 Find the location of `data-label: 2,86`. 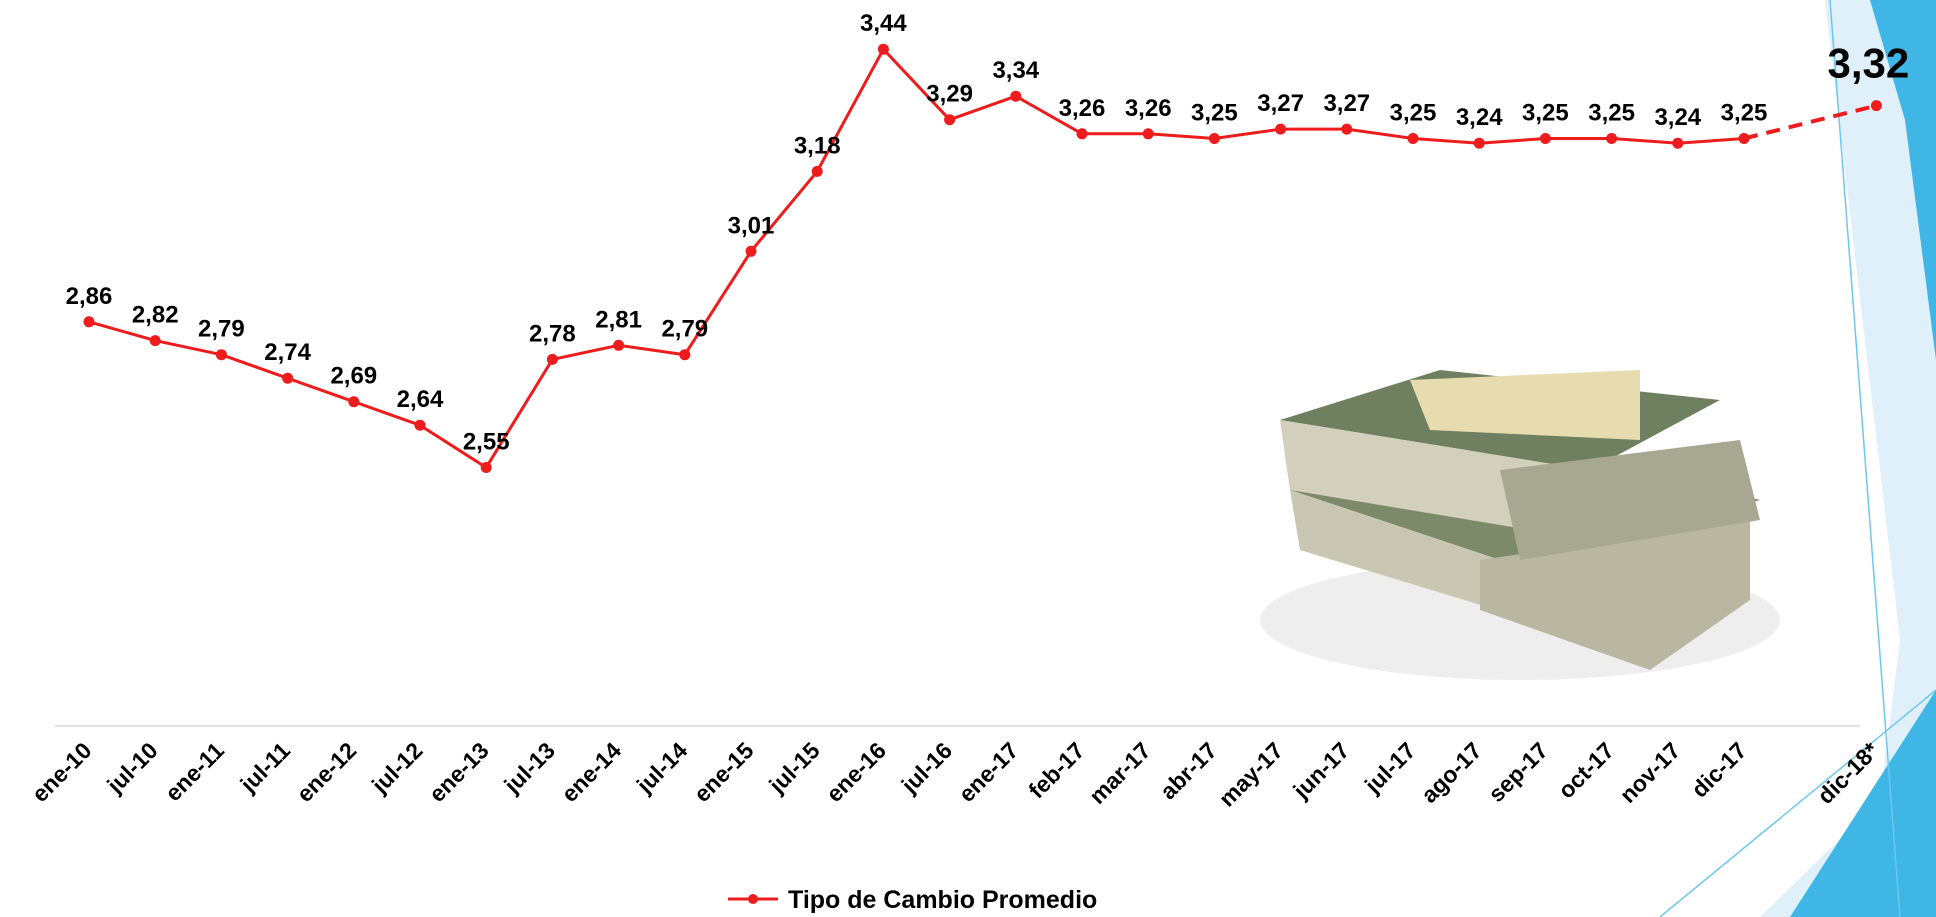

data-label: 2,86 is located at coordinates (89, 296).